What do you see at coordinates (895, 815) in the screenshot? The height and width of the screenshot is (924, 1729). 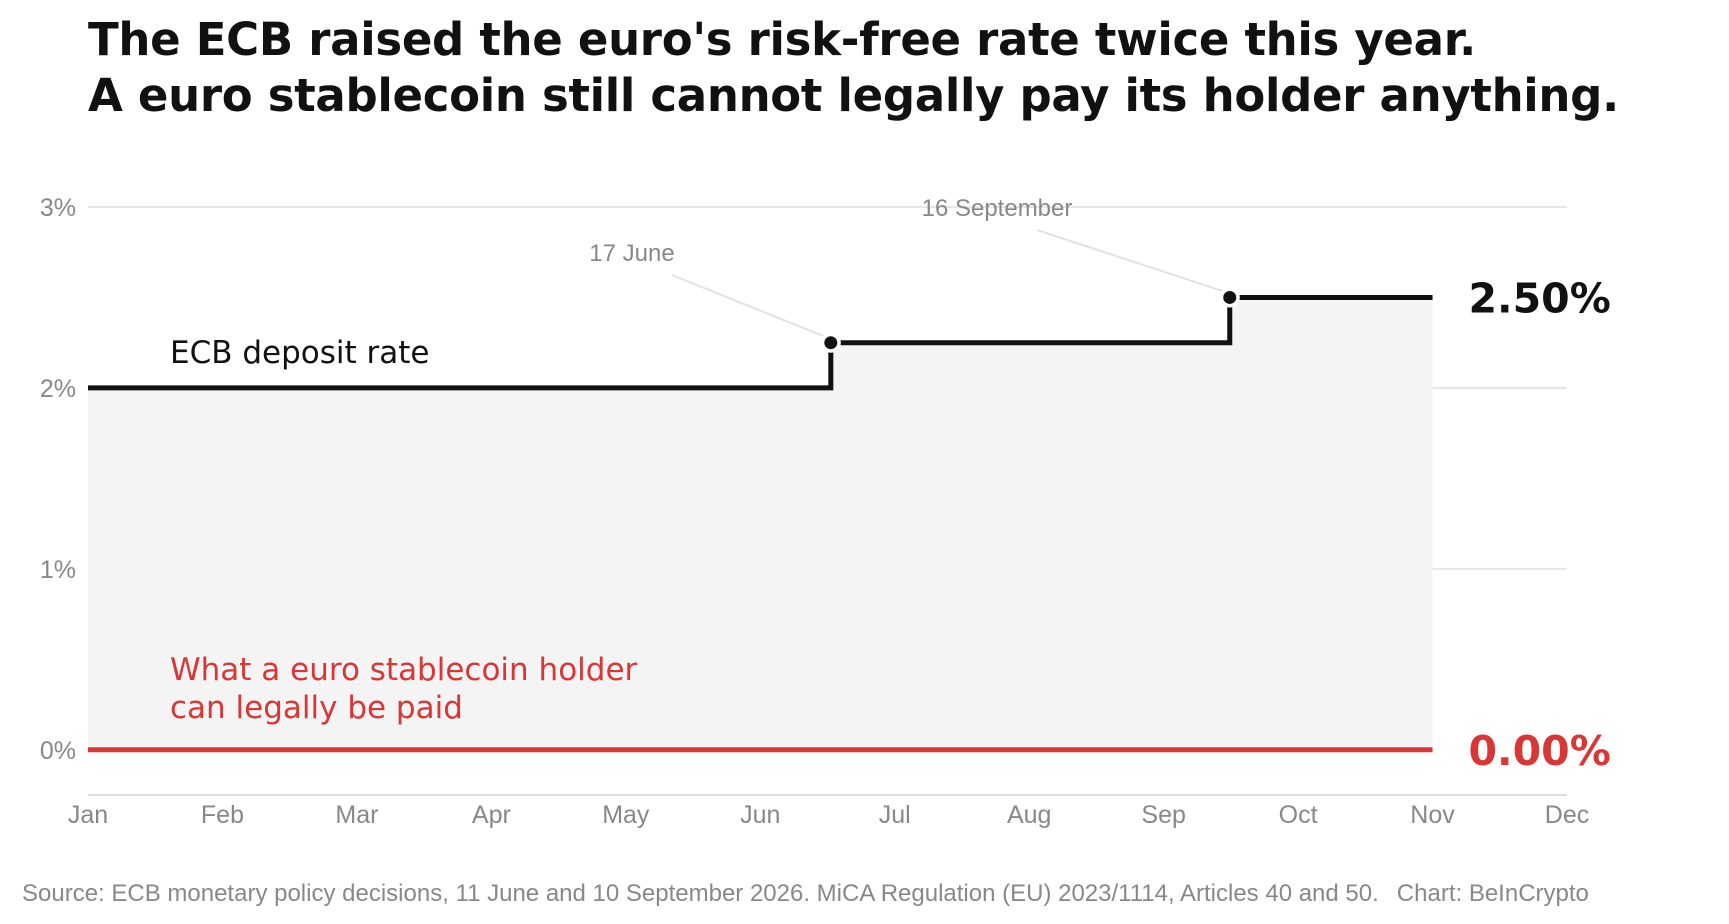 I see `x-tick-label: Jul` at bounding box center [895, 815].